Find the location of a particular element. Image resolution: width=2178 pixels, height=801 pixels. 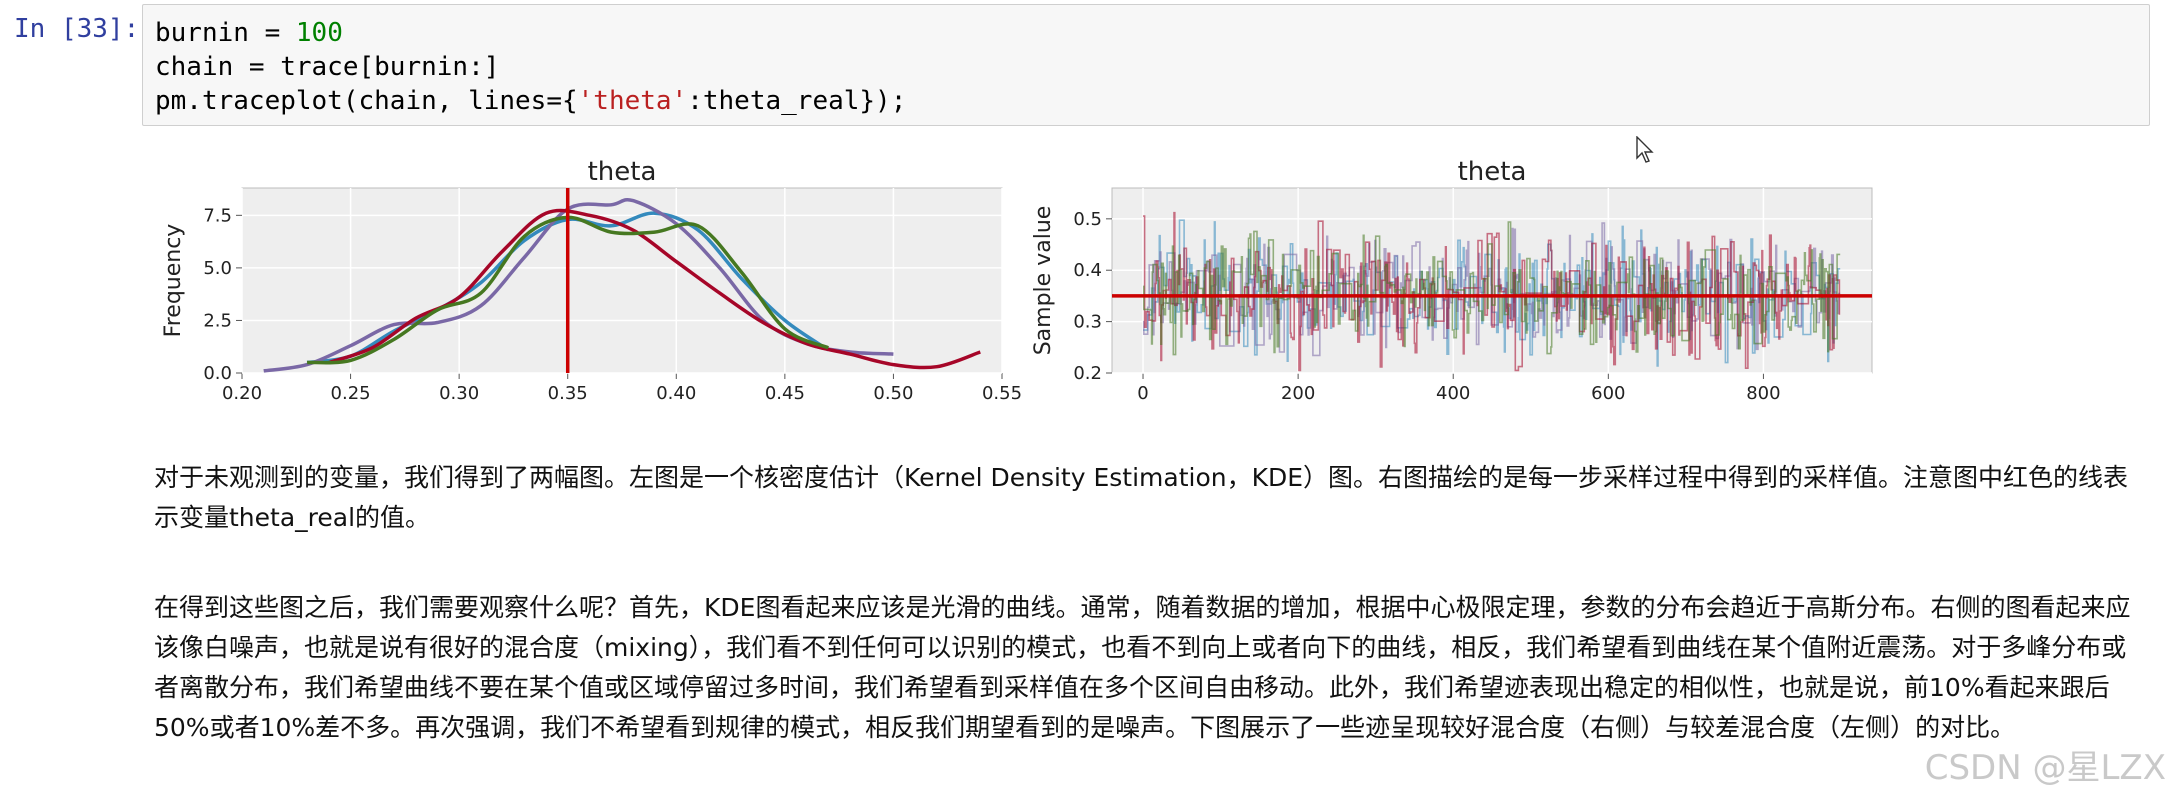

watermark: CSDN @星LZX is located at coordinates (2045, 768).